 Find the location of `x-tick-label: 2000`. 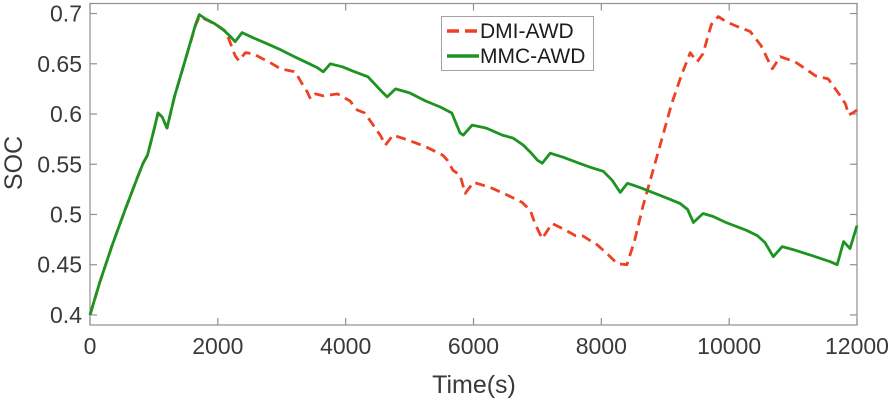

x-tick-label: 2000 is located at coordinates (217, 346).